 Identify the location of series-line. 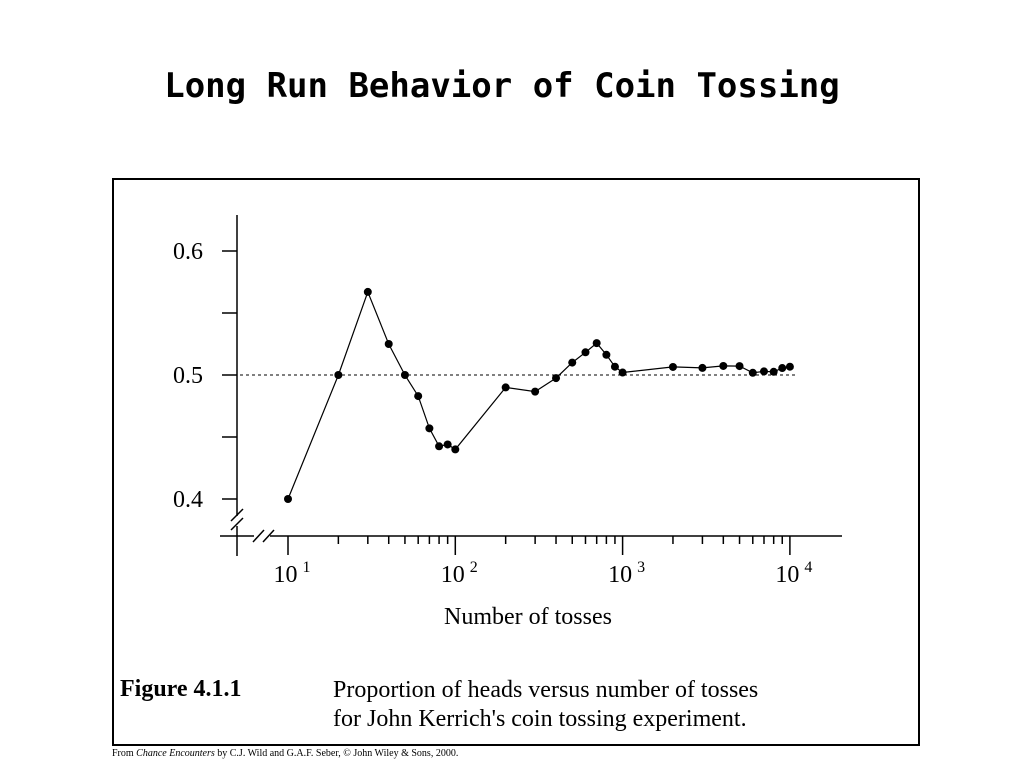
(539, 395).